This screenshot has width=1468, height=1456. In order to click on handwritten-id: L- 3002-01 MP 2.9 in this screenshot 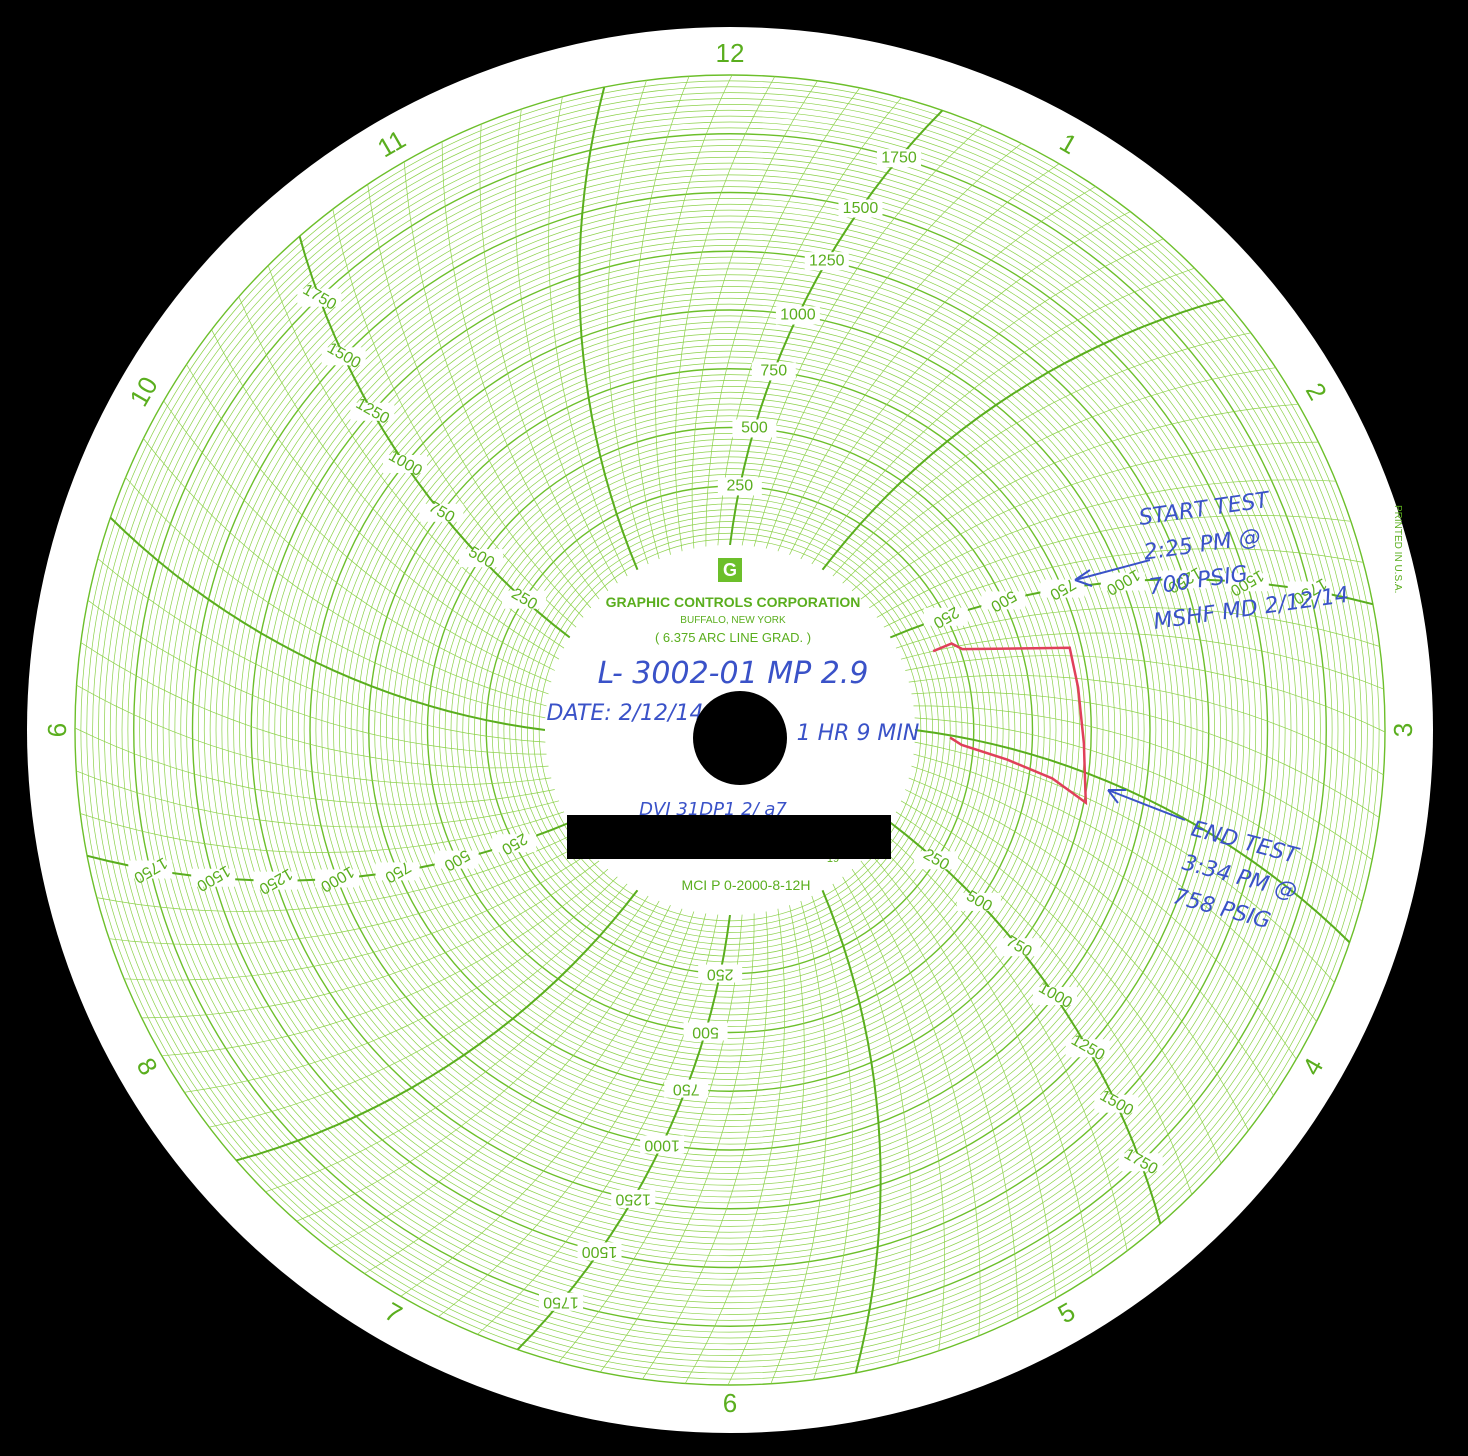, I will do `click(733, 673)`.